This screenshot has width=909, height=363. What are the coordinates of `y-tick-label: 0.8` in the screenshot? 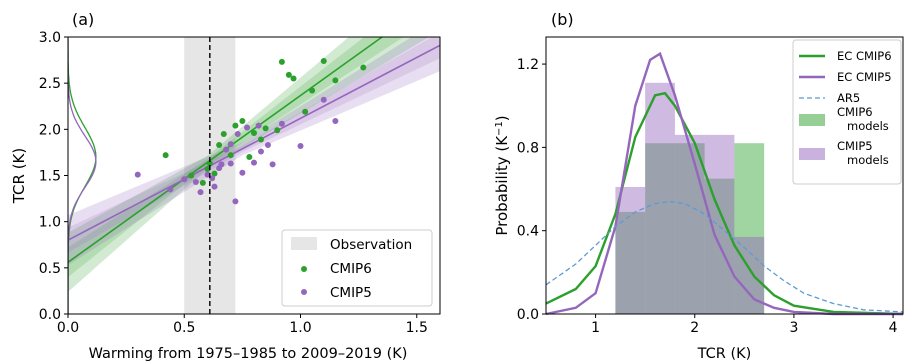 It's located at (528, 148).